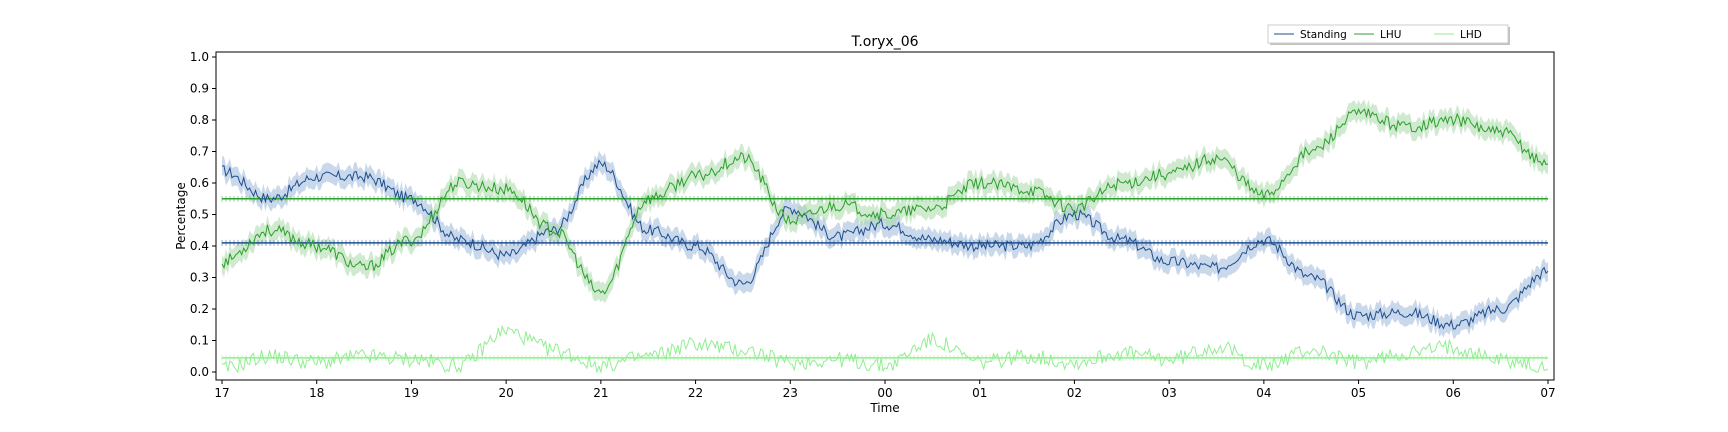  What do you see at coordinates (695, 393) in the screenshot?
I see `x-tick-label: 22` at bounding box center [695, 393].